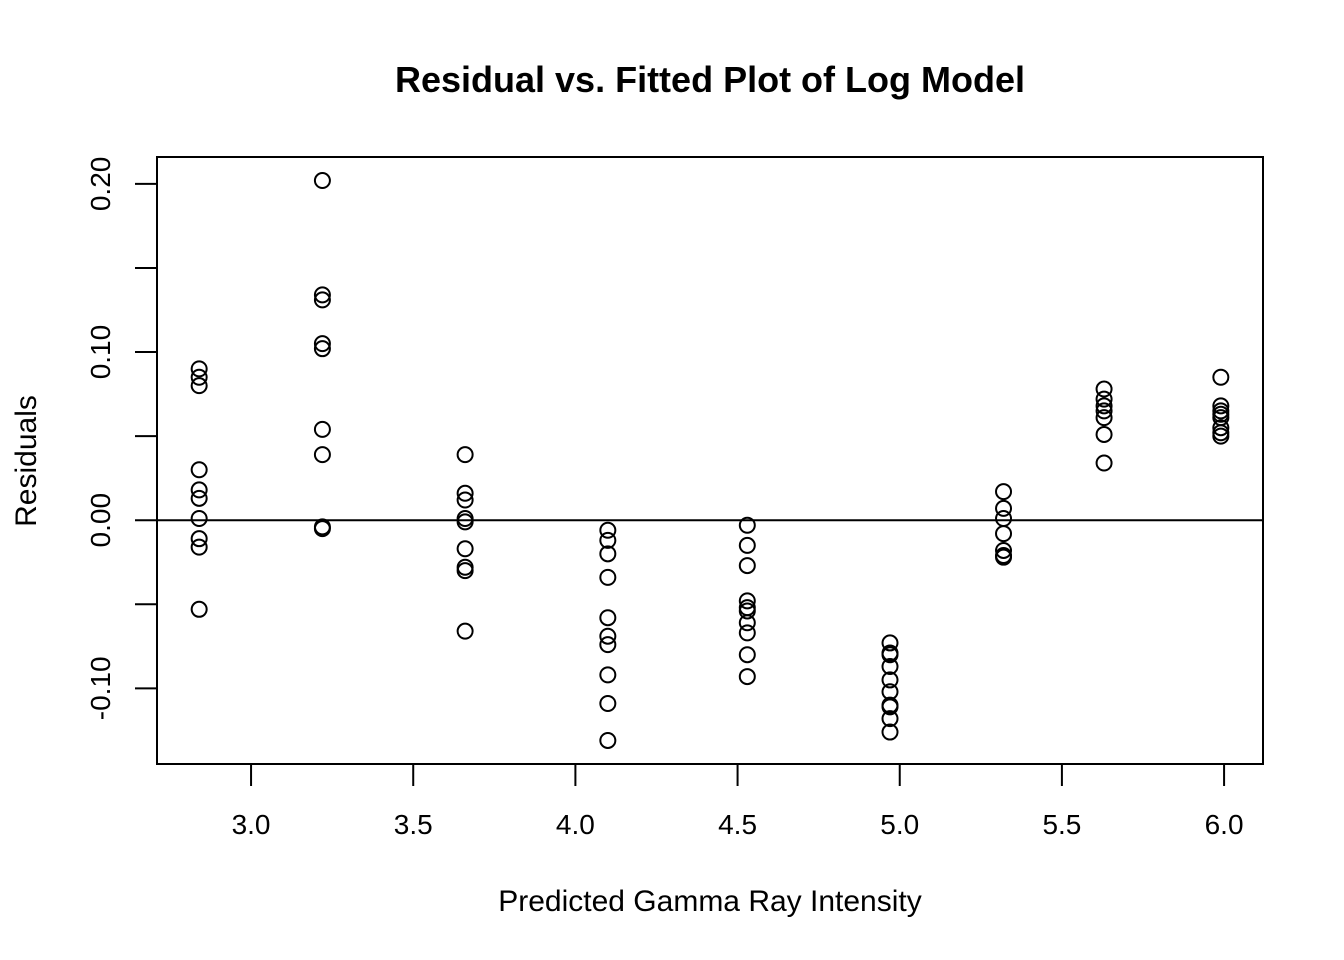 The width and height of the screenshot is (1344, 960). Describe the element at coordinates (100, 184) in the screenshot. I see `y-tick-label: 0.20` at that location.